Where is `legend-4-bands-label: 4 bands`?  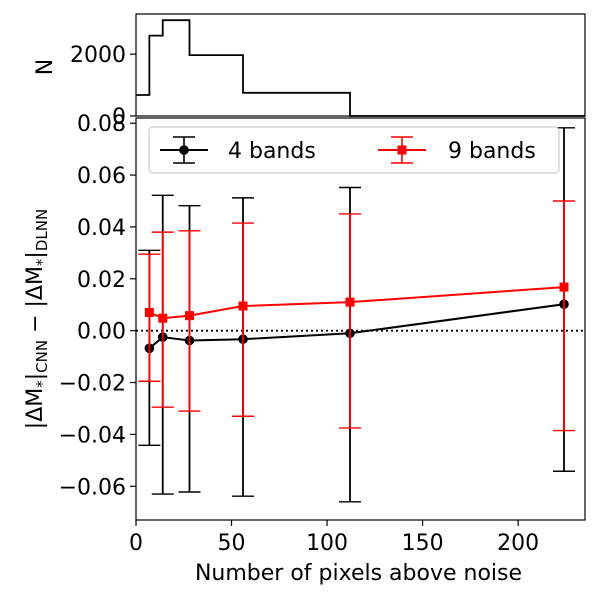 legend-4-bands-label: 4 bands is located at coordinates (272, 151).